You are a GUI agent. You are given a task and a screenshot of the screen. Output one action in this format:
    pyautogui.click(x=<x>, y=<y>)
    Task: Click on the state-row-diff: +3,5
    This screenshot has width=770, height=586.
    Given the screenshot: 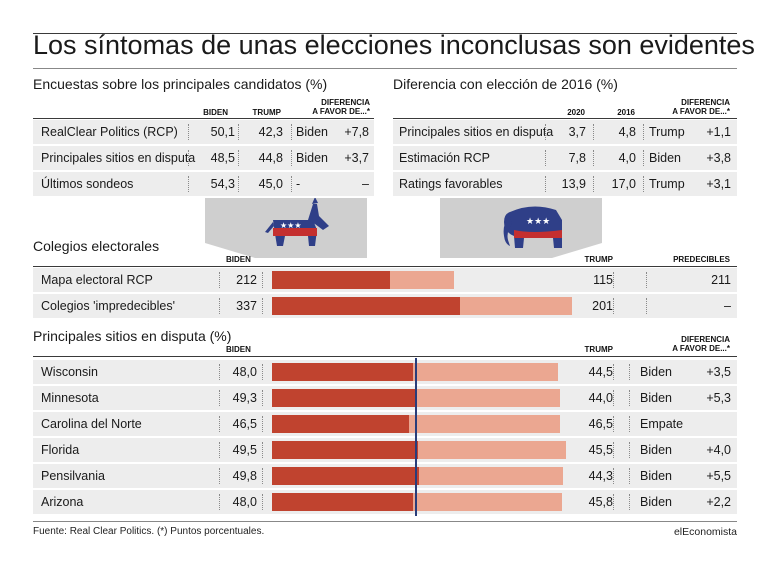 What is the action you would take?
    pyautogui.click(x=718, y=372)
    